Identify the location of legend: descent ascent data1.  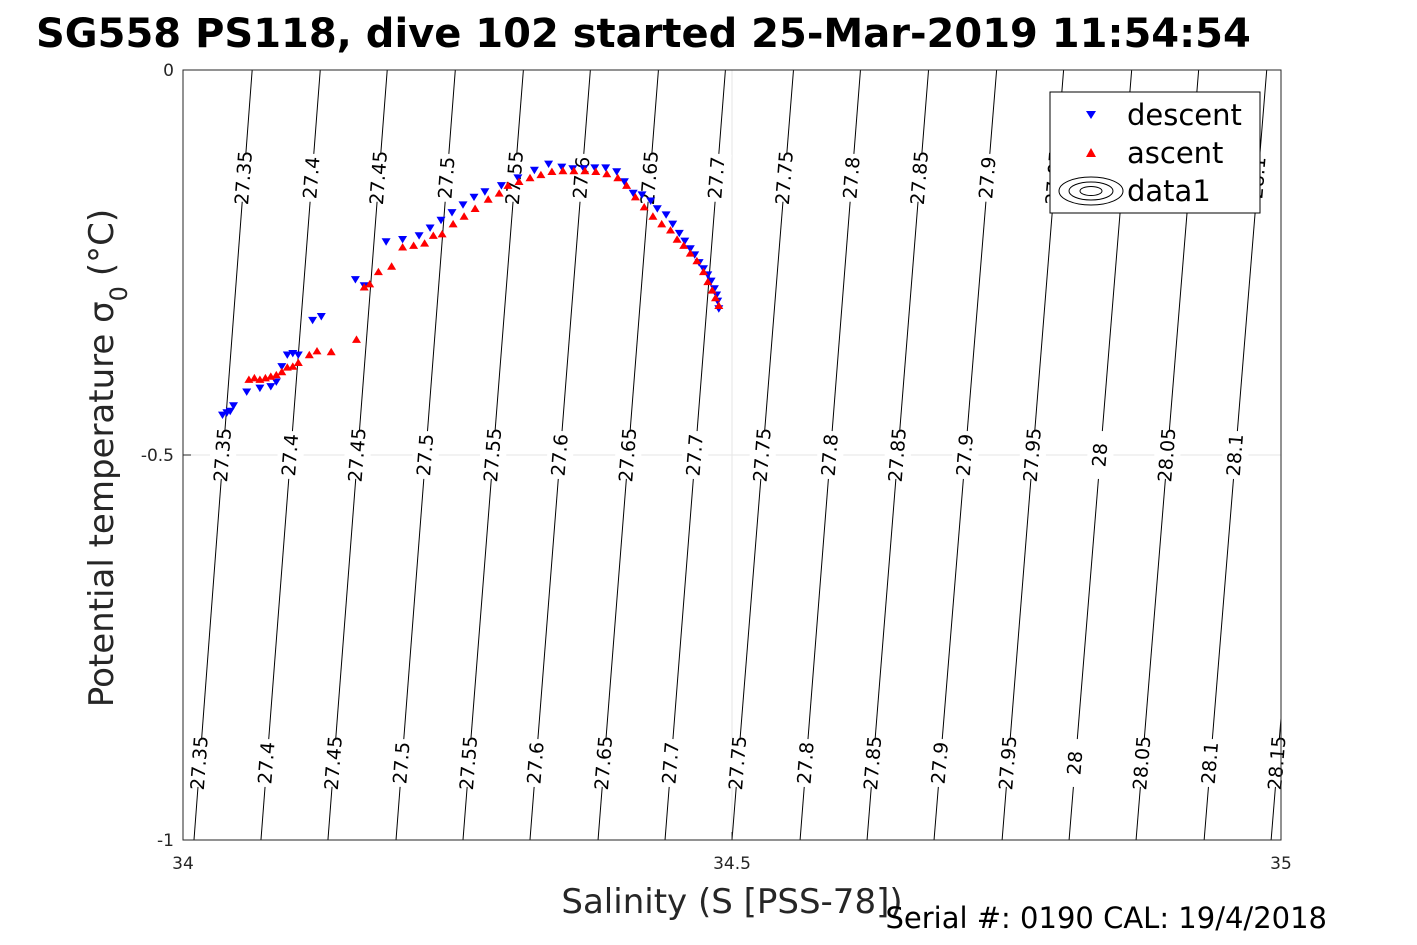
(1155, 152).